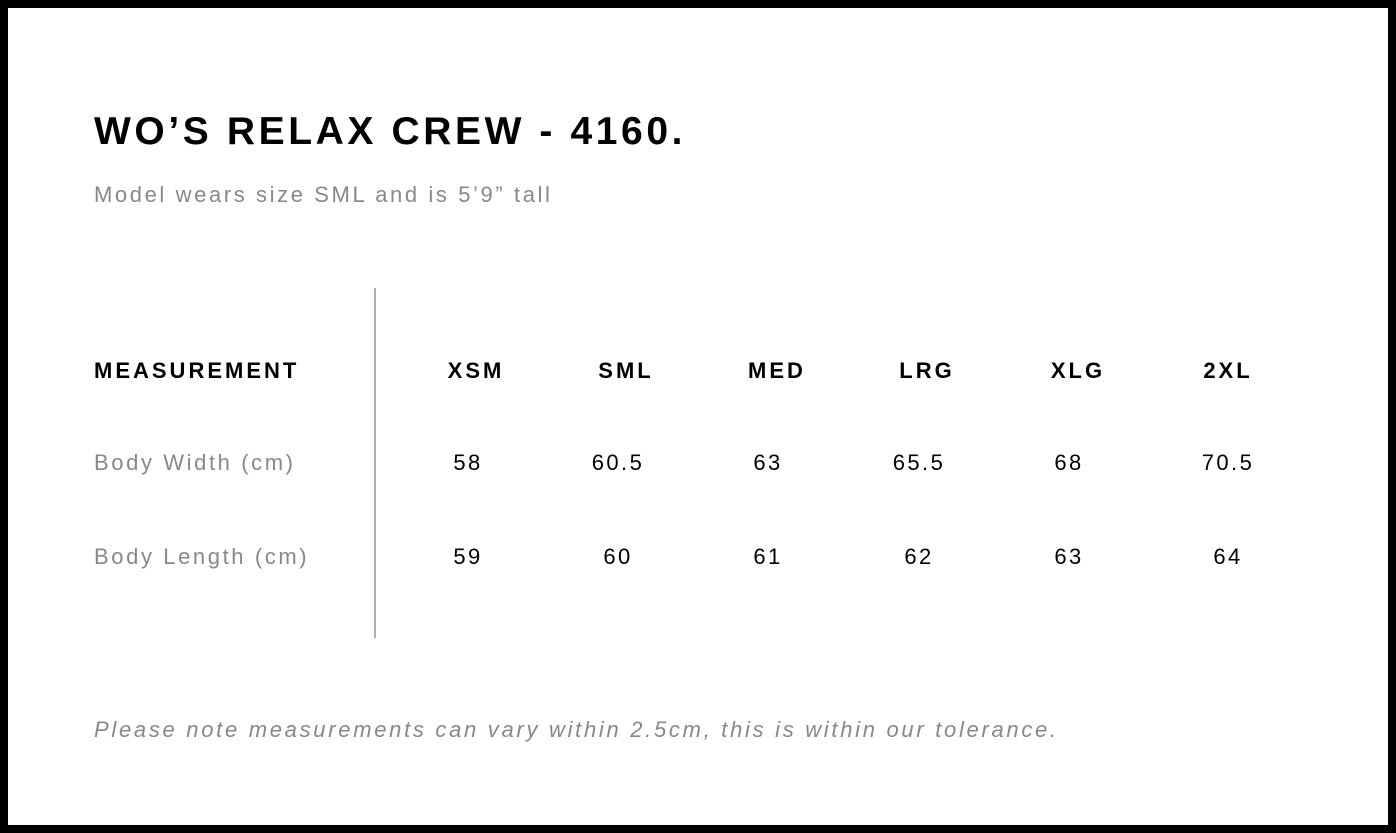 The height and width of the screenshot is (833, 1396). Describe the element at coordinates (919, 556) in the screenshot. I see `cell-value: 62` at that location.